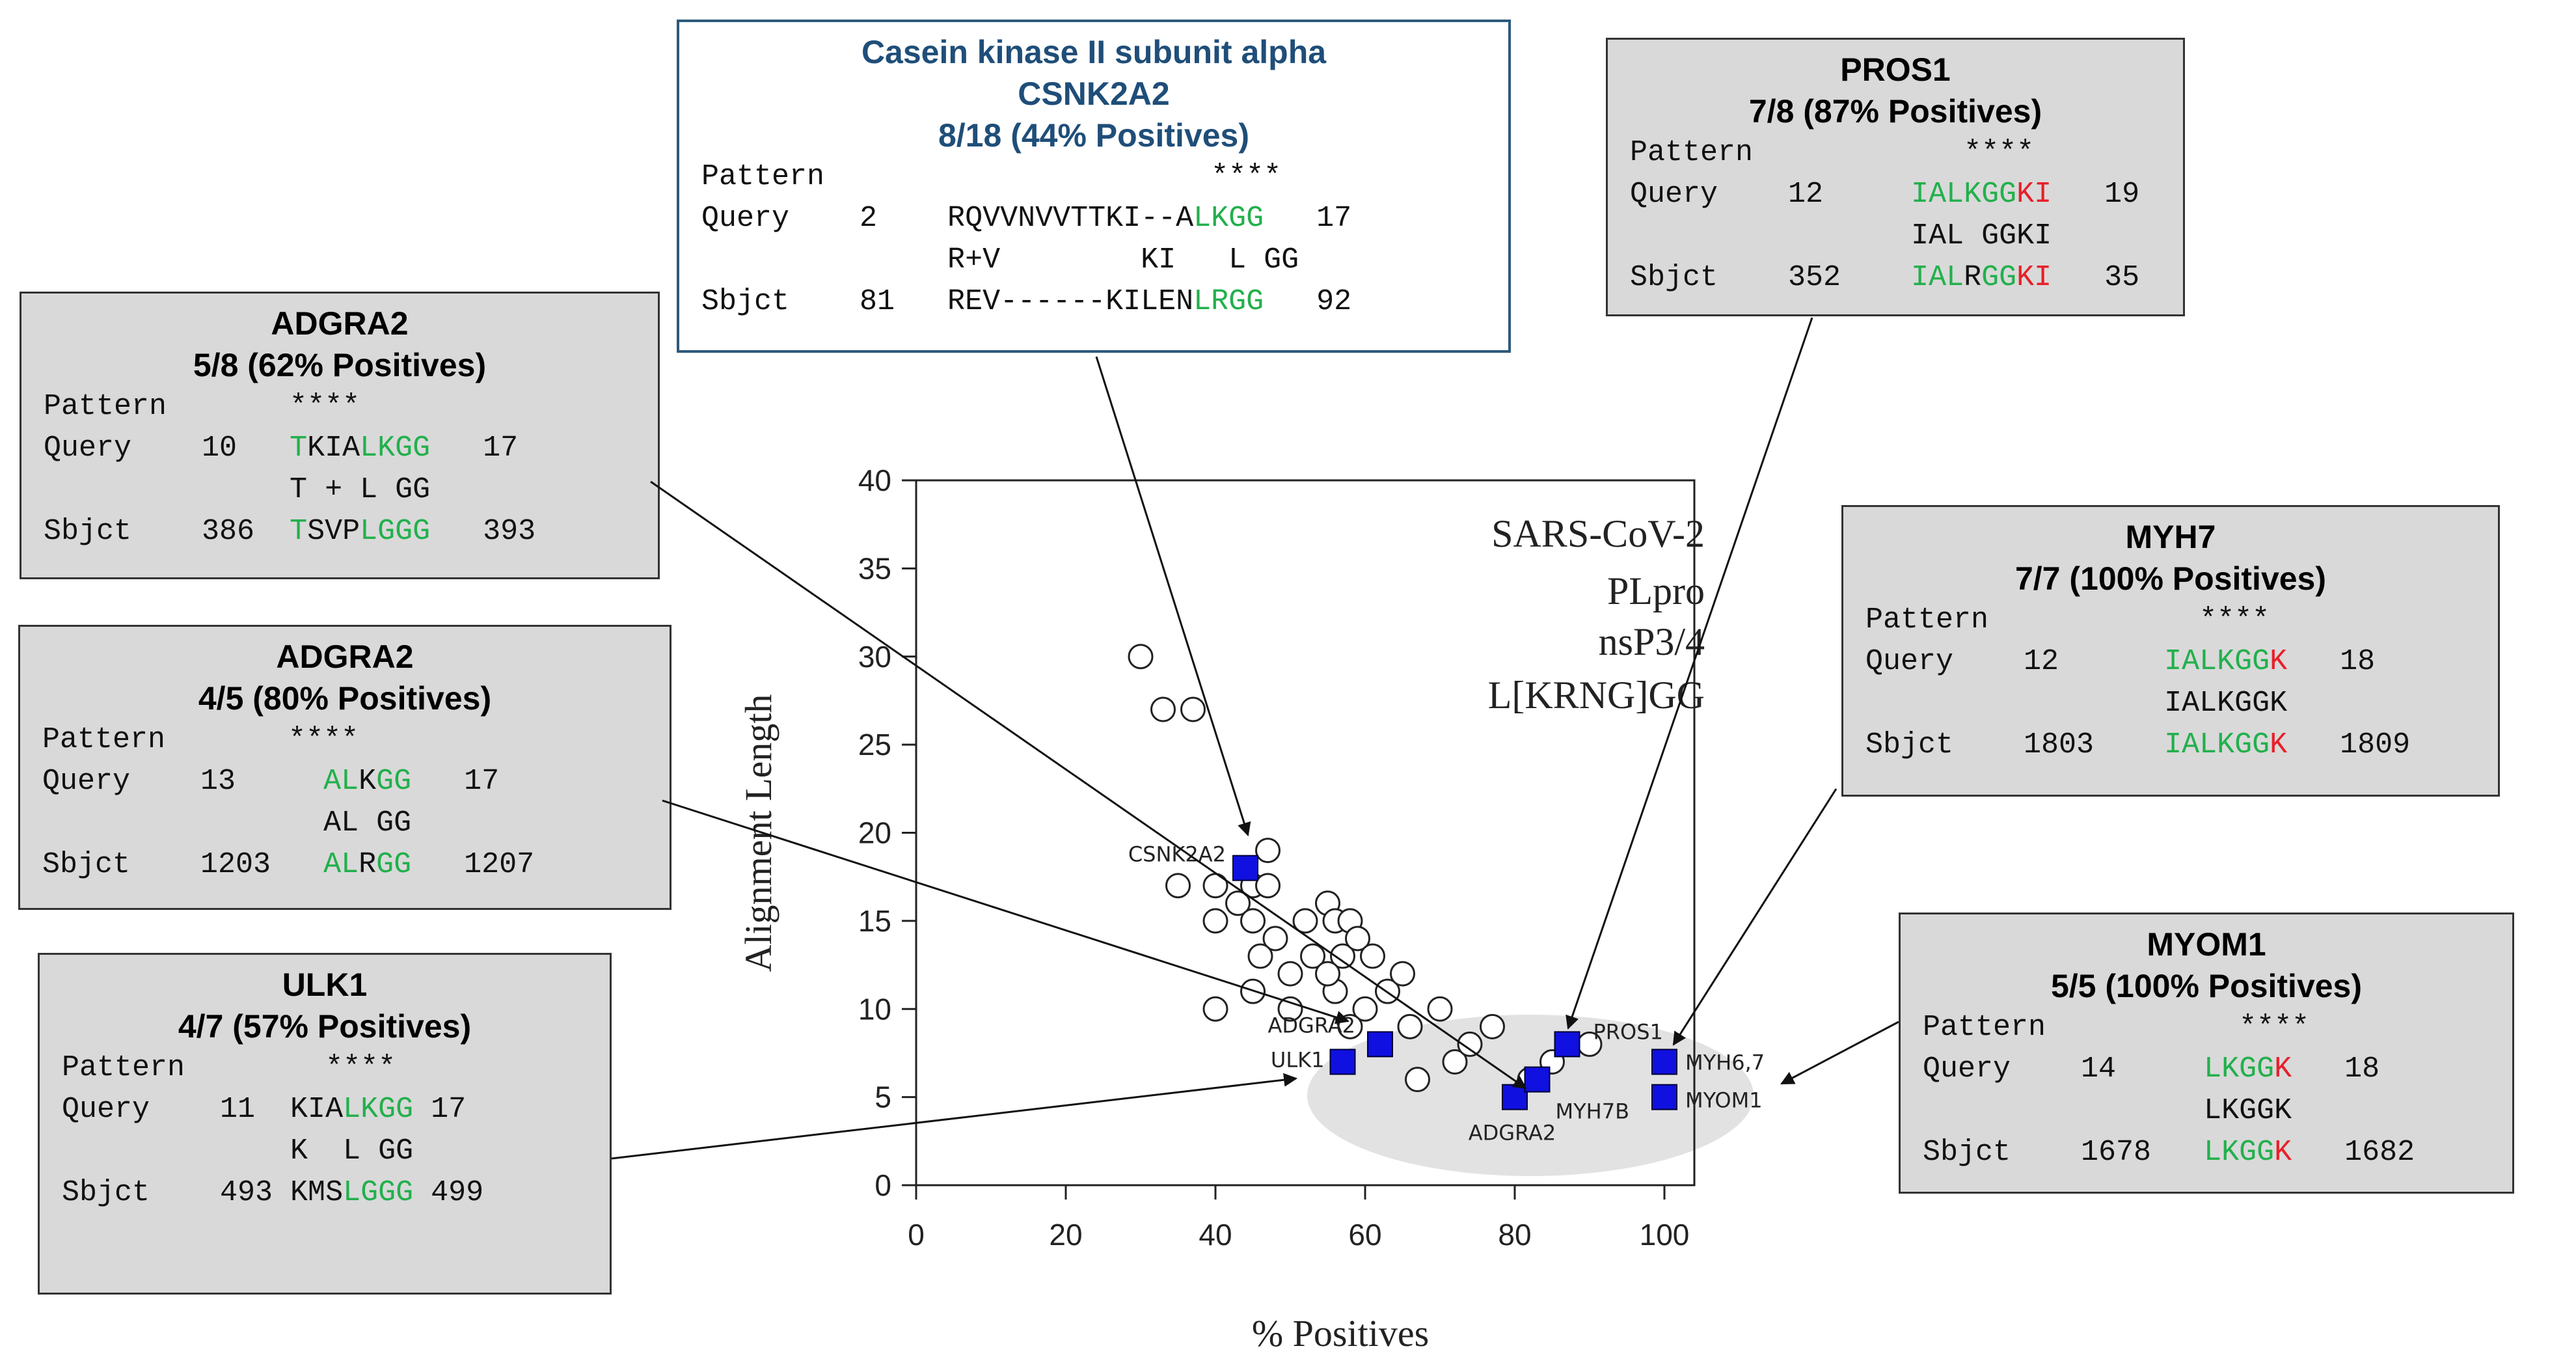  Describe the element at coordinates (1895, 194) in the screenshot. I see `alignment-line: Query 12 IALKGGKI 19` at that location.